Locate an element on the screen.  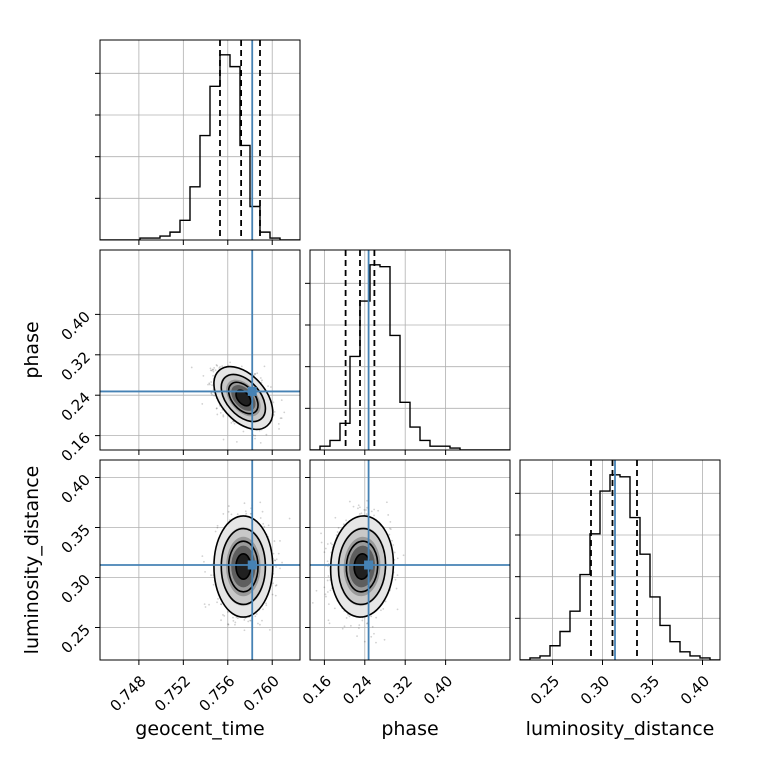
x-tick-label: 0.32 is located at coordinates (398, 690).